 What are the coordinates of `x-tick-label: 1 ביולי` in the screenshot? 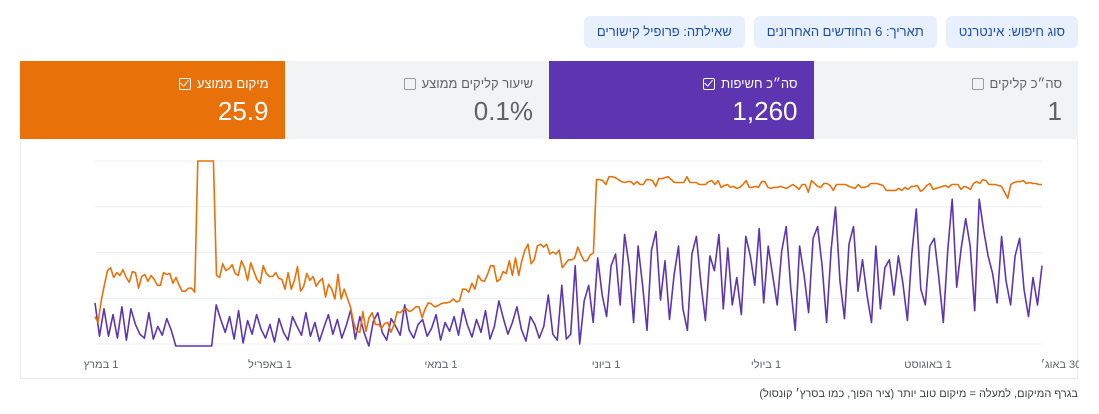 It's located at (766, 364).